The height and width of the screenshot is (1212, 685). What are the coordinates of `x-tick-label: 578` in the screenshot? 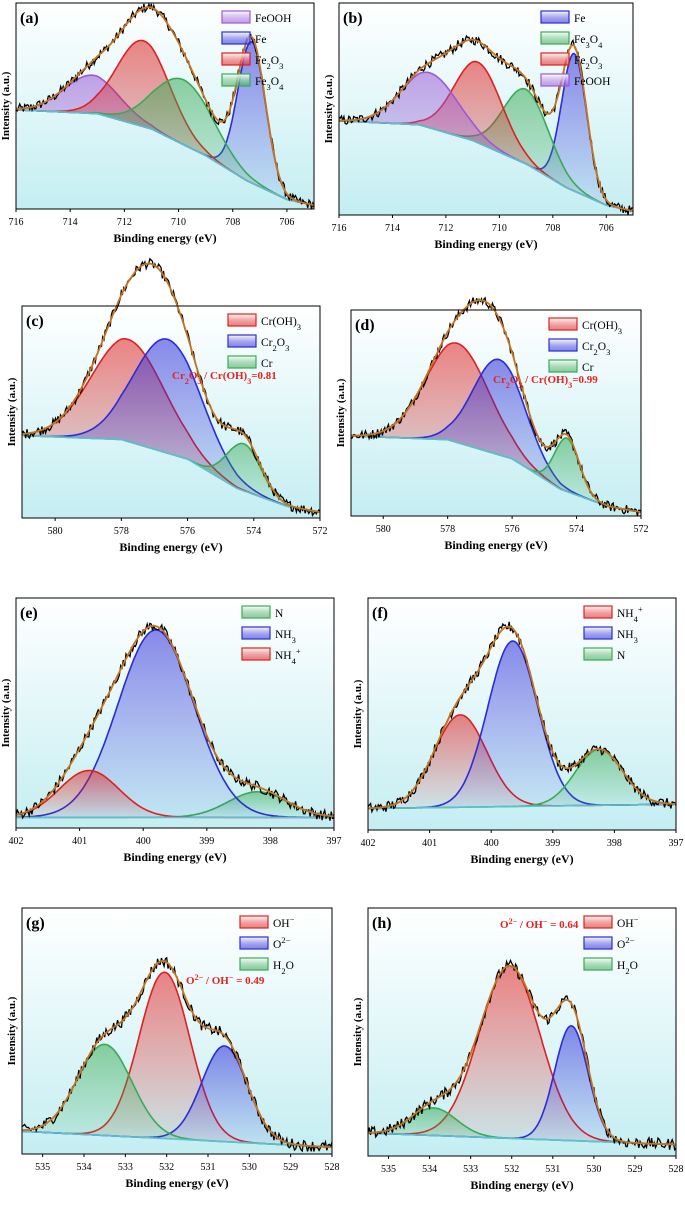 It's located at (447, 529).